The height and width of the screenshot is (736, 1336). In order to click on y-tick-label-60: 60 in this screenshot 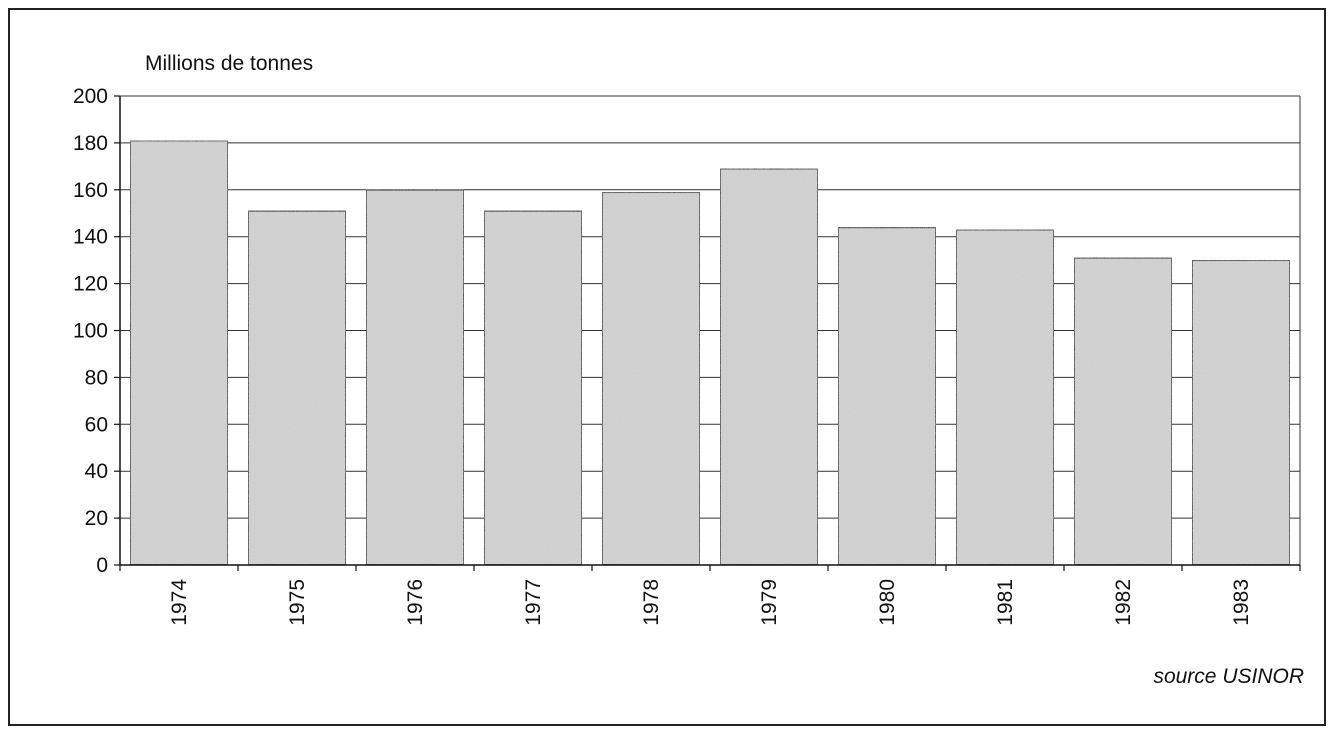, I will do `click(96, 424)`.